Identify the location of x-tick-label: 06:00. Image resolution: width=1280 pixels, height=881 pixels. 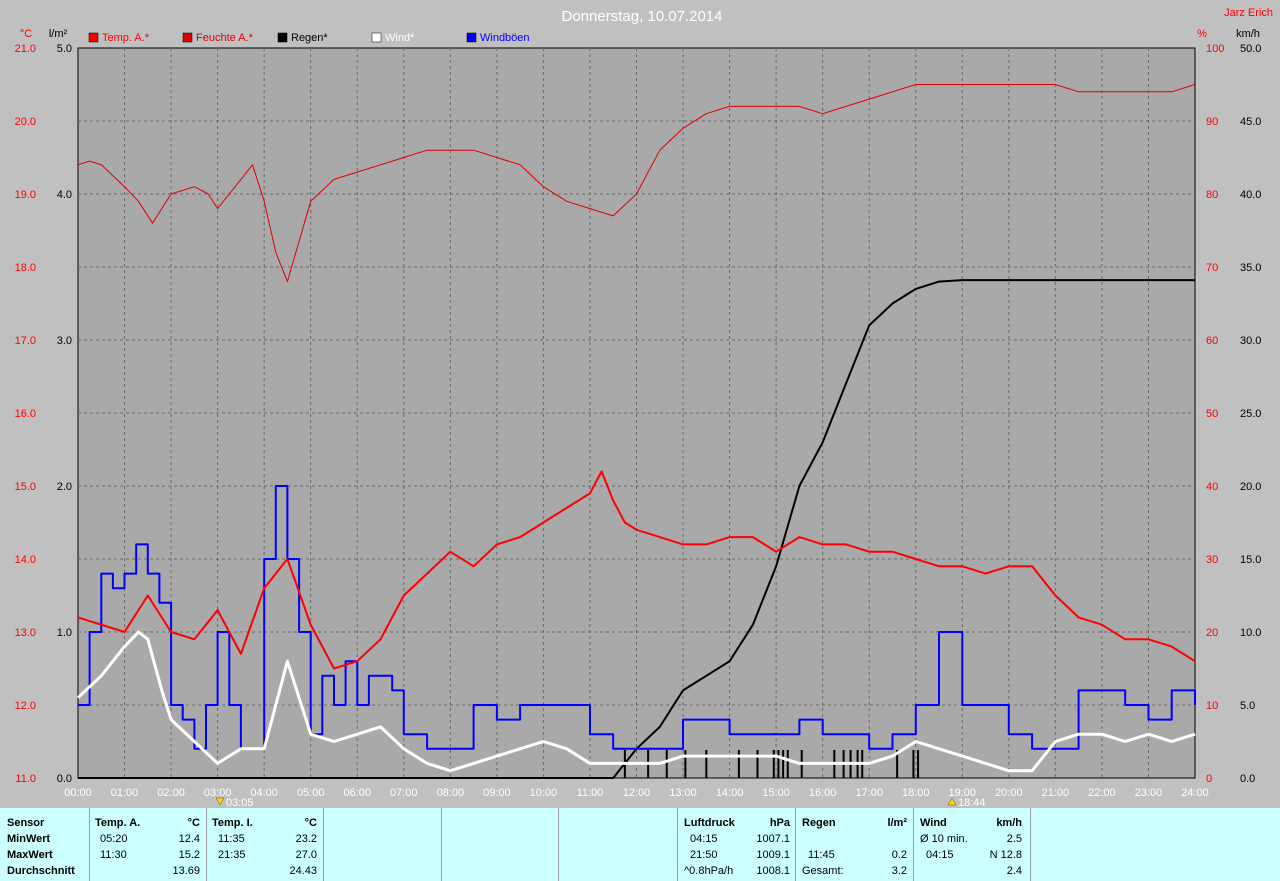
(357, 793).